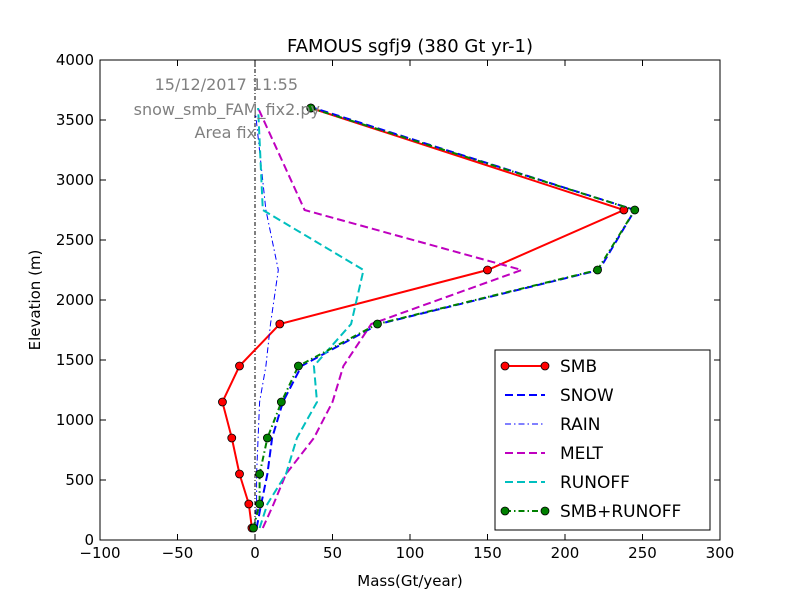 Image resolution: width=800 pixels, height=600 pixels. I want to click on legend-label-smb-runoff: SMB+RUNOFF, so click(620, 512).